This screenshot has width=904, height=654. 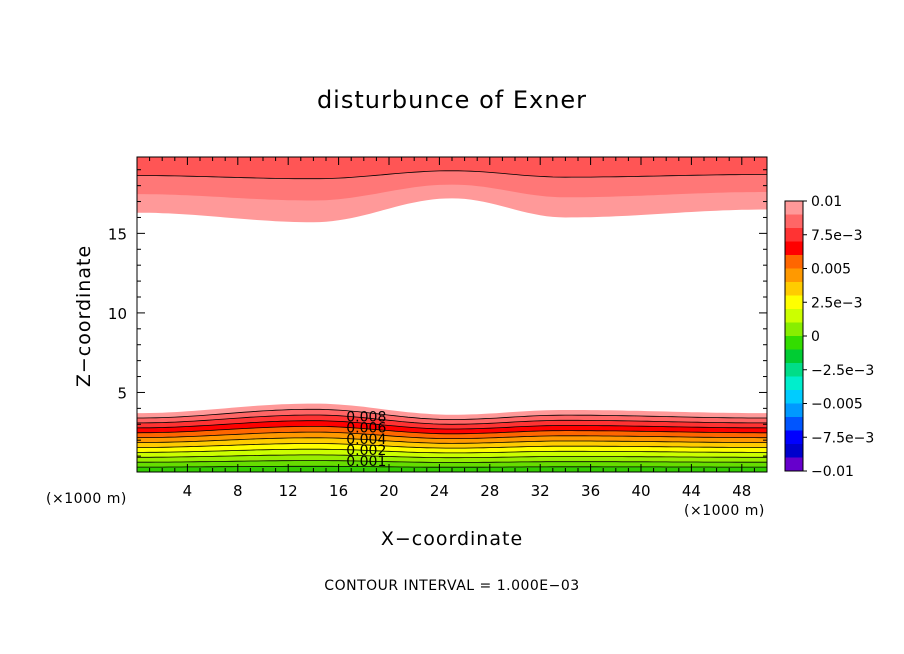 What do you see at coordinates (837, 303) in the screenshot?
I see `colorbar-label: 2.5e−3` at bounding box center [837, 303].